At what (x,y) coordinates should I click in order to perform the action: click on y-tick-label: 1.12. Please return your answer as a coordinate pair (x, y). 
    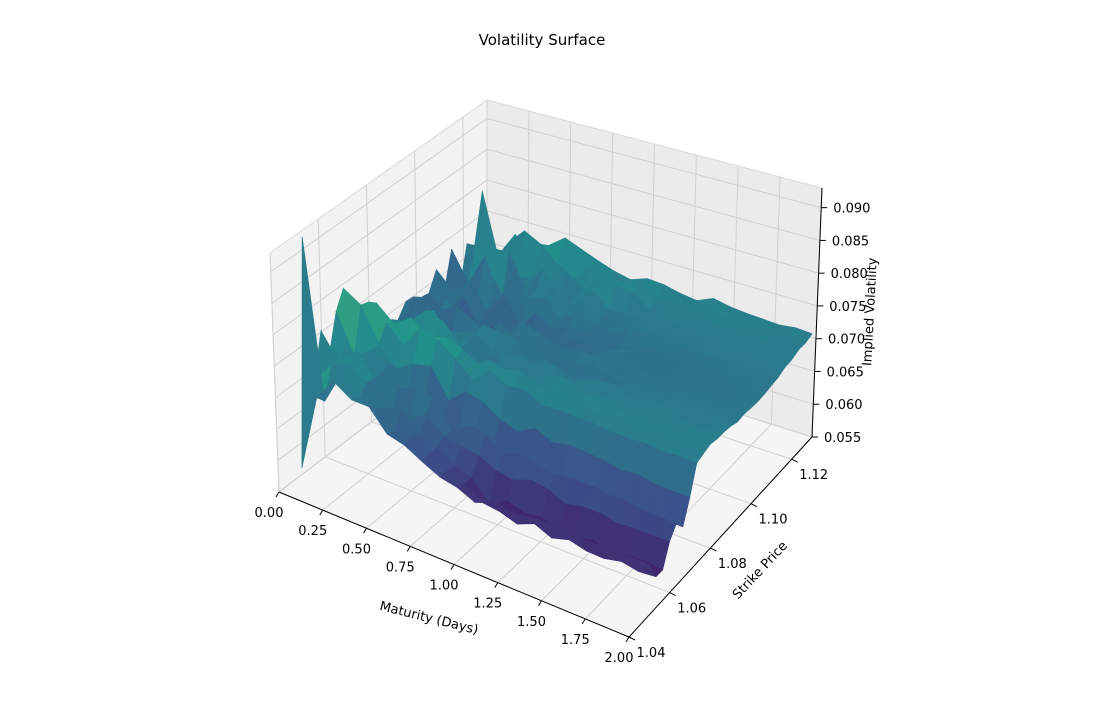
    Looking at the image, I should click on (813, 475).